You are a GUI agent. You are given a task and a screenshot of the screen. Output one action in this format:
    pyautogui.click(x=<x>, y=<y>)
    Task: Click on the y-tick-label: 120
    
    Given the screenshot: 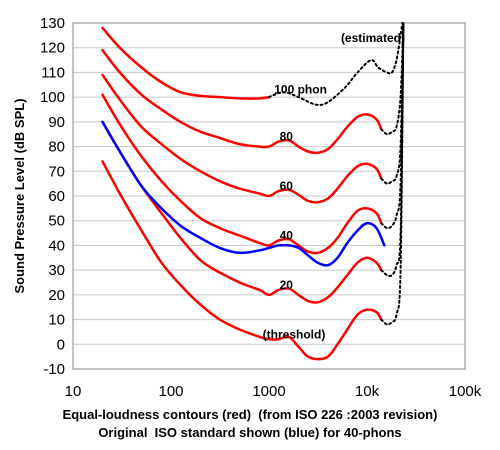 What is the action you would take?
    pyautogui.click(x=52, y=48)
    